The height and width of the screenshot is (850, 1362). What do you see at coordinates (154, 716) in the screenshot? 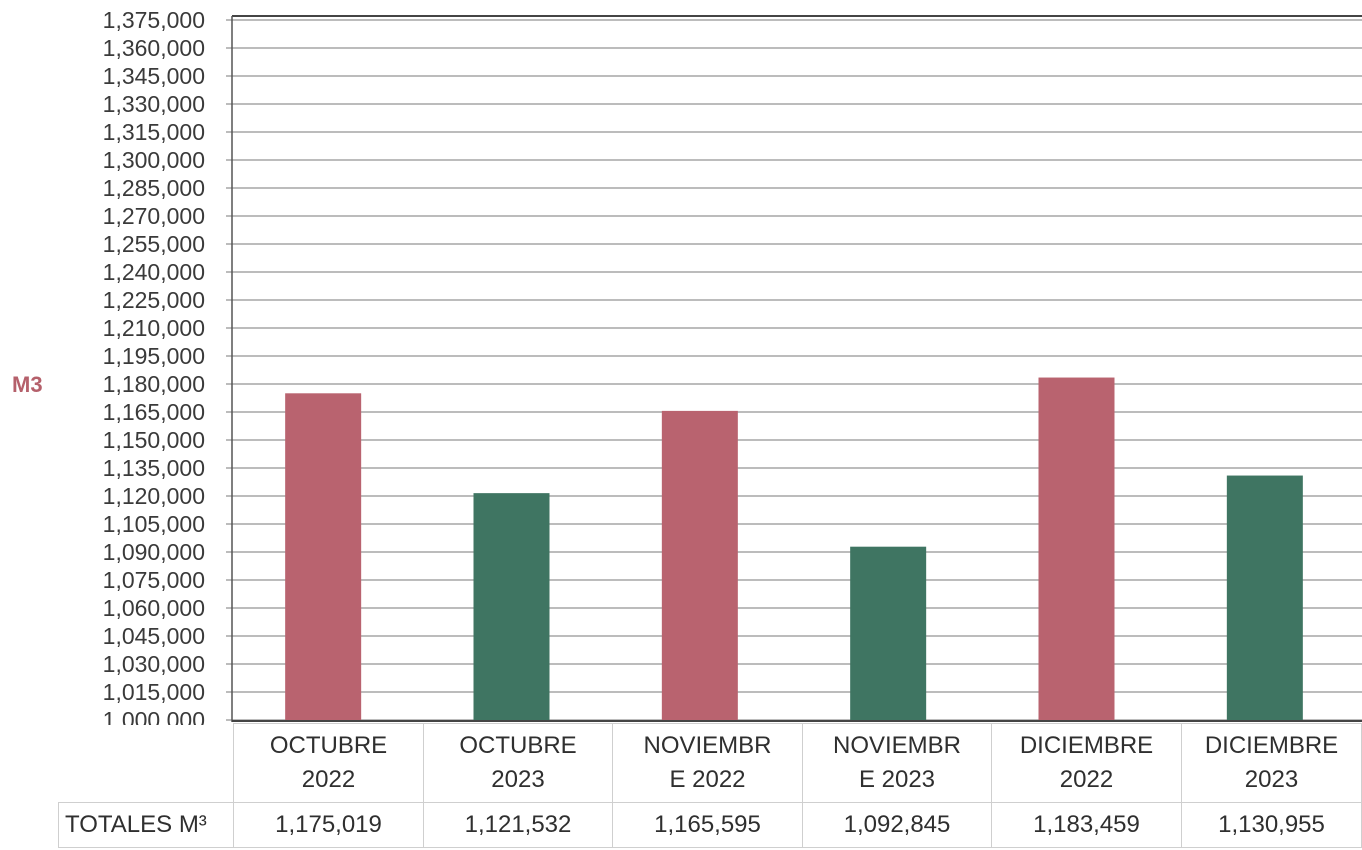
I see `y-tick-label: 1,000,000` at bounding box center [154, 716].